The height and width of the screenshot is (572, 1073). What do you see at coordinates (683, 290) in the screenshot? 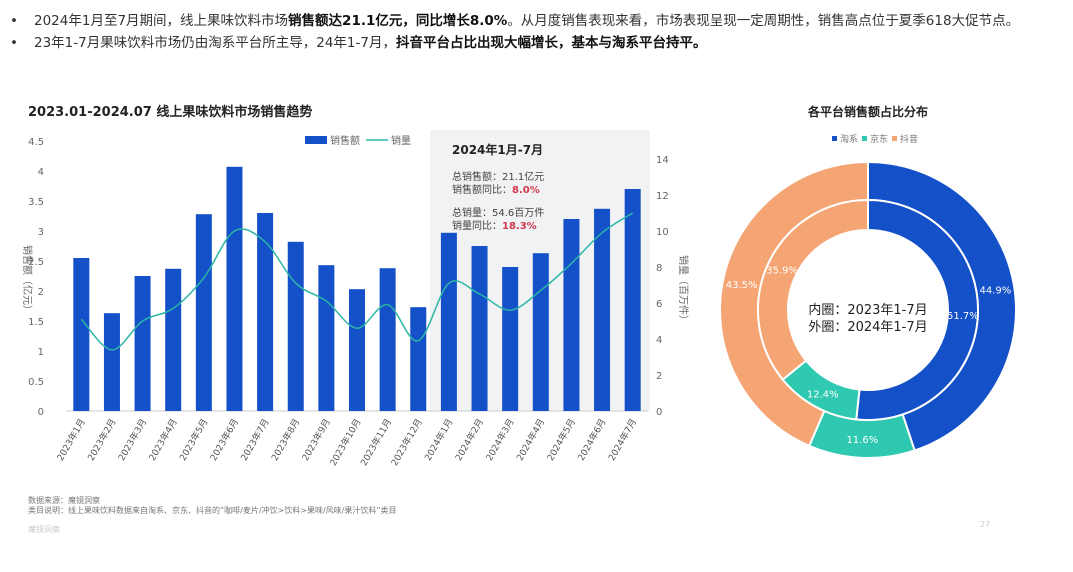
I see `y-right-axis-label: 销量（百万件）` at bounding box center [683, 290].